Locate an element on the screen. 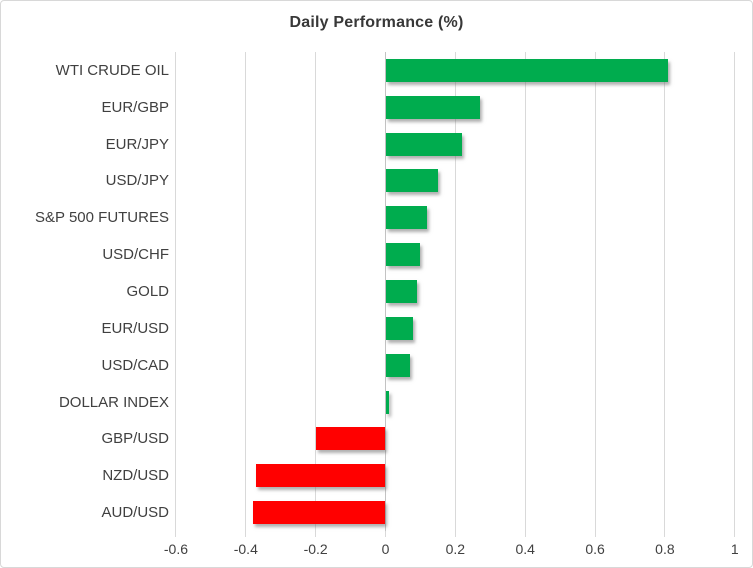  bar-gold is located at coordinates (401, 291).